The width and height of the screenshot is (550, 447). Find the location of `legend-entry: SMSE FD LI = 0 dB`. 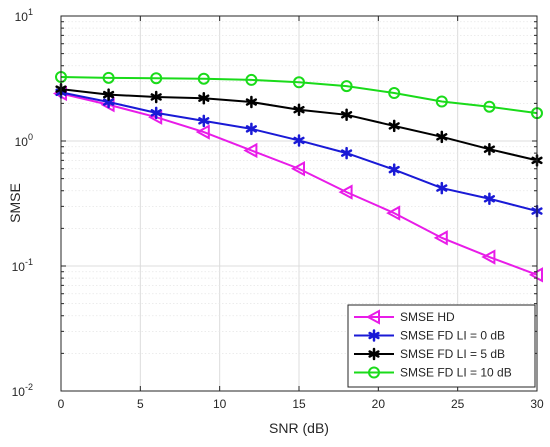

legend-entry: SMSE FD LI = 0 dB is located at coordinates (429, 336).